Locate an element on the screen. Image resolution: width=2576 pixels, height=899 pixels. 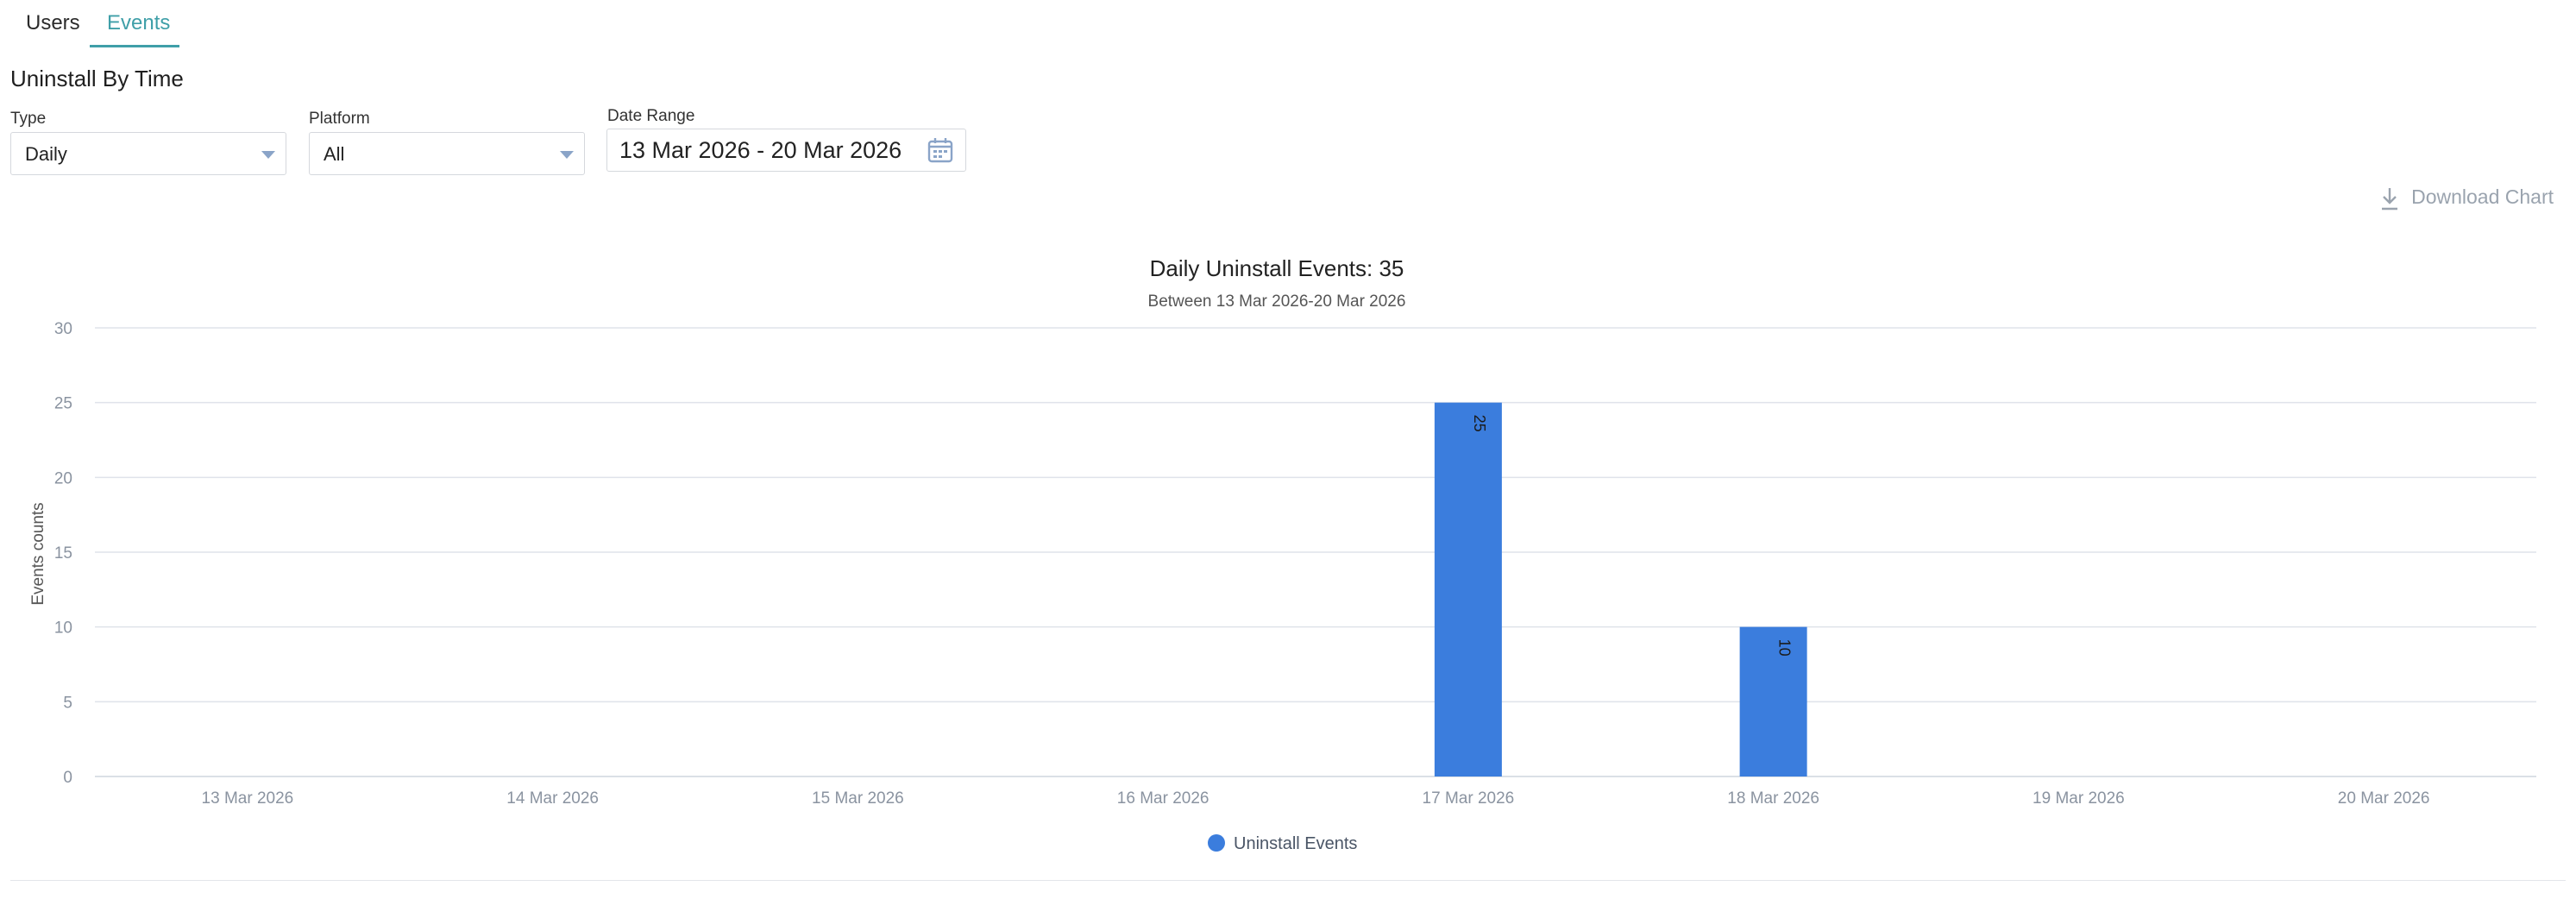
download-icon is located at coordinates (2390, 199).